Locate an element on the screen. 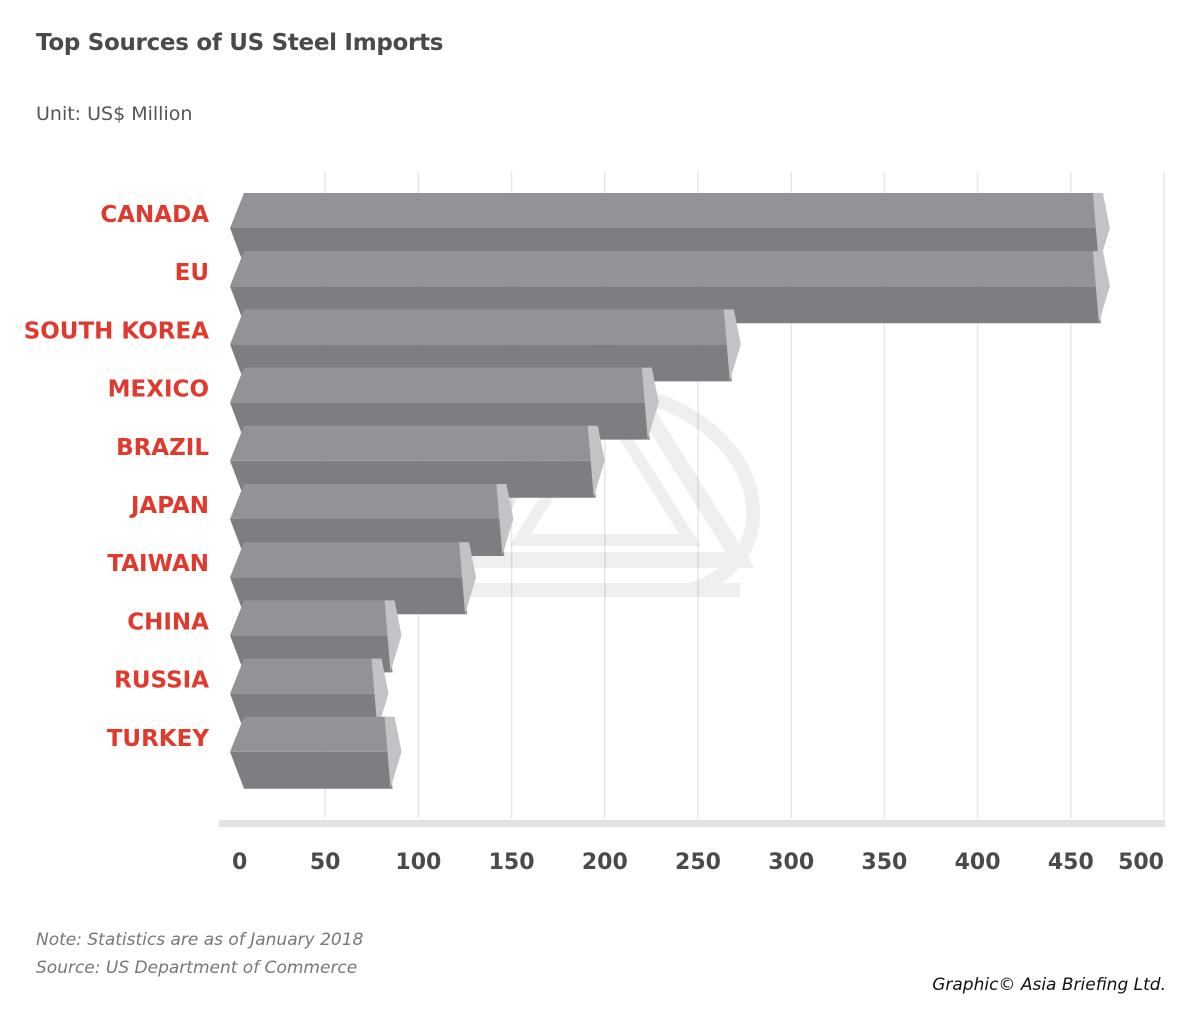  category-label-turkey: TURKEY is located at coordinates (158, 739).